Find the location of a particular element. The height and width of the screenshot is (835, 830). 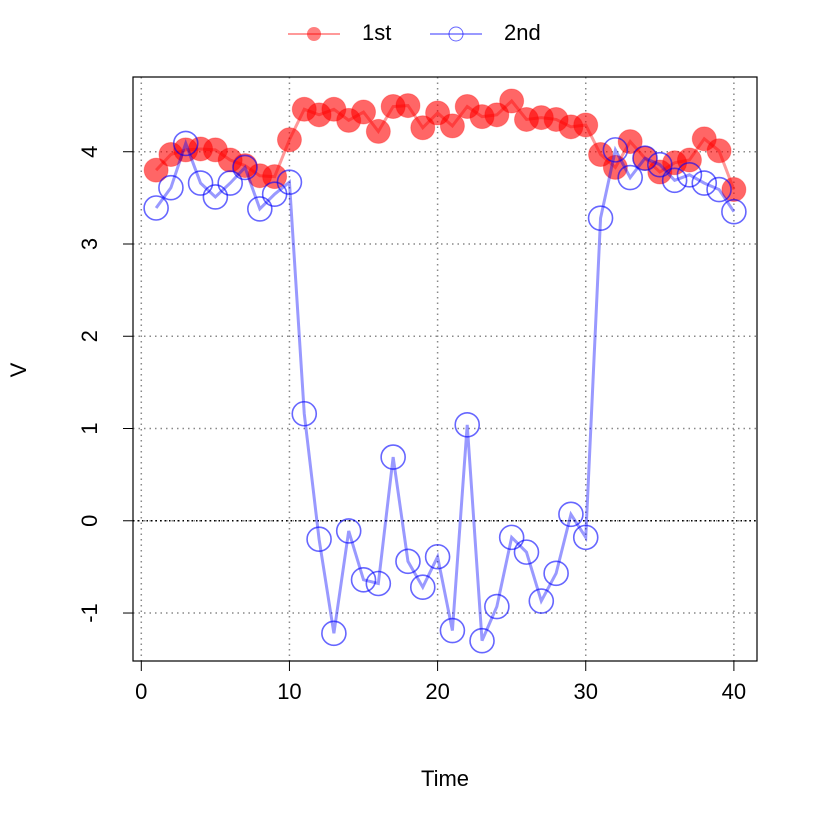

y-tick-label: 3 is located at coordinates (89, 244).